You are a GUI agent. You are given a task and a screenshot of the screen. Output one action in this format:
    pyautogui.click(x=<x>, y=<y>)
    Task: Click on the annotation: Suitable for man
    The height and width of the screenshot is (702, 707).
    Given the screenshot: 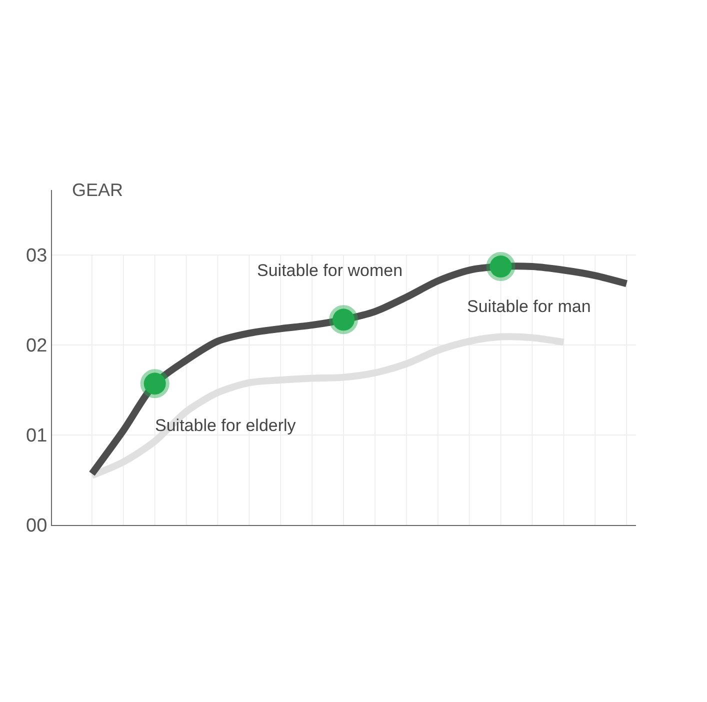 What is the action you would take?
    pyautogui.click(x=529, y=306)
    